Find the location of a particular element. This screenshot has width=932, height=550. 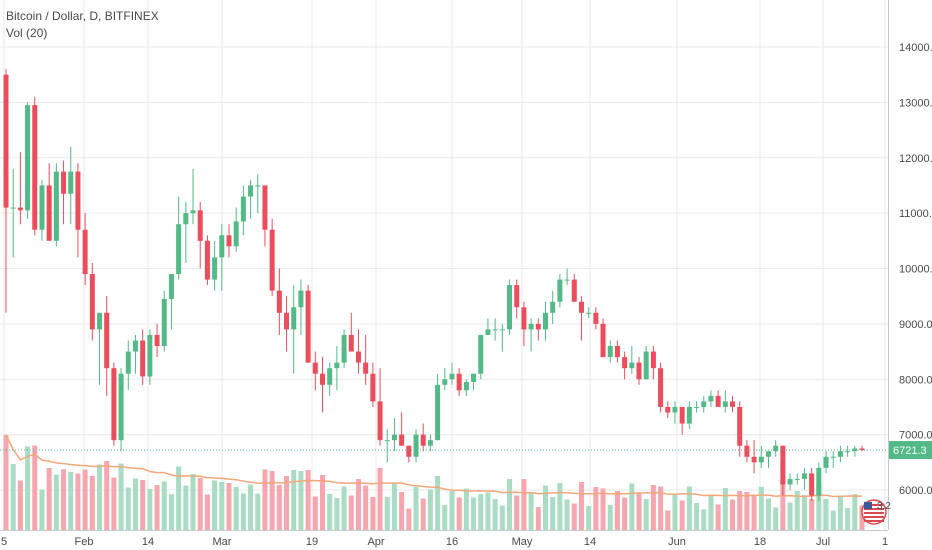

symbol-title: Bitcoin / Dollar, D, BITFINEX is located at coordinates (82, 16).